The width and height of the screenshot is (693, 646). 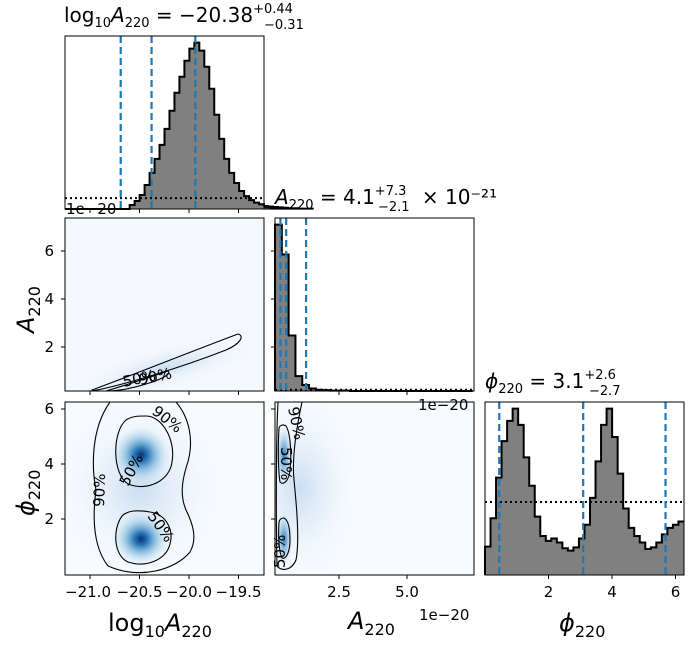 I want to click on title-A220: A220 = 4.1+7.3 −2.1 × 10⁻²¹, so click(x=385, y=199).